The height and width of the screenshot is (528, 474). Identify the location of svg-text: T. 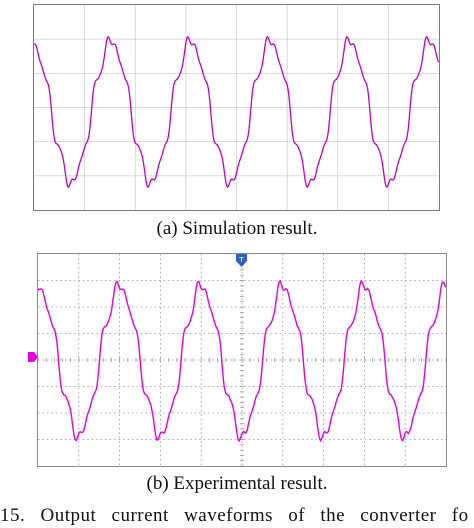
(241, 260).